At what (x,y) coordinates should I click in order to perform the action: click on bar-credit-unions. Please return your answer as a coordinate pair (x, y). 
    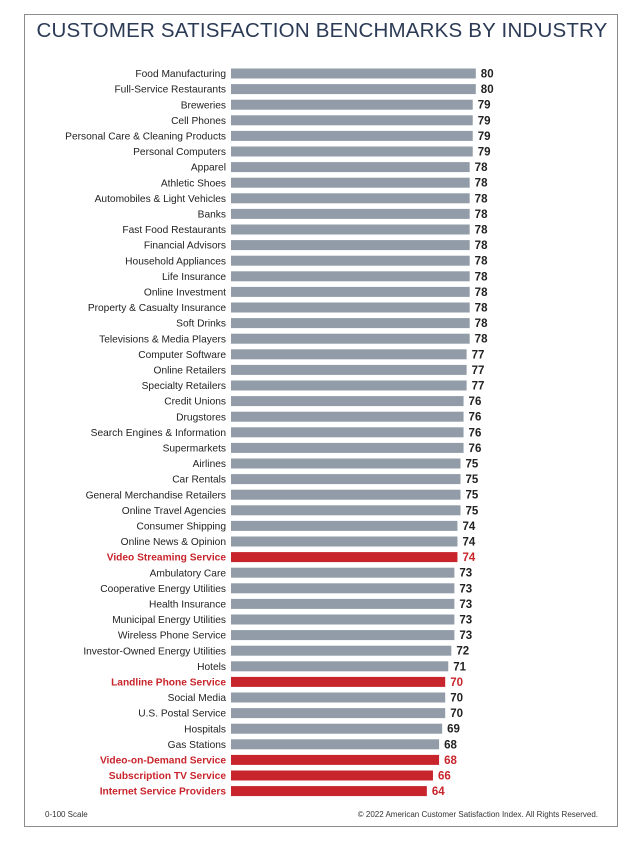
    Looking at the image, I should click on (347, 401).